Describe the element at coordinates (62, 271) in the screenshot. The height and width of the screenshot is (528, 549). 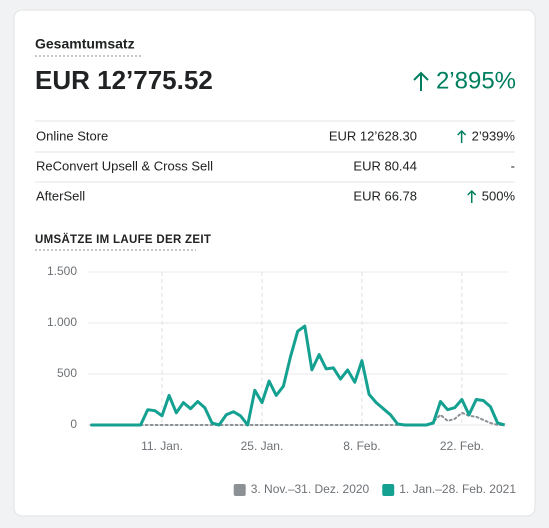
I see `y-tick-label: 1.500` at that location.